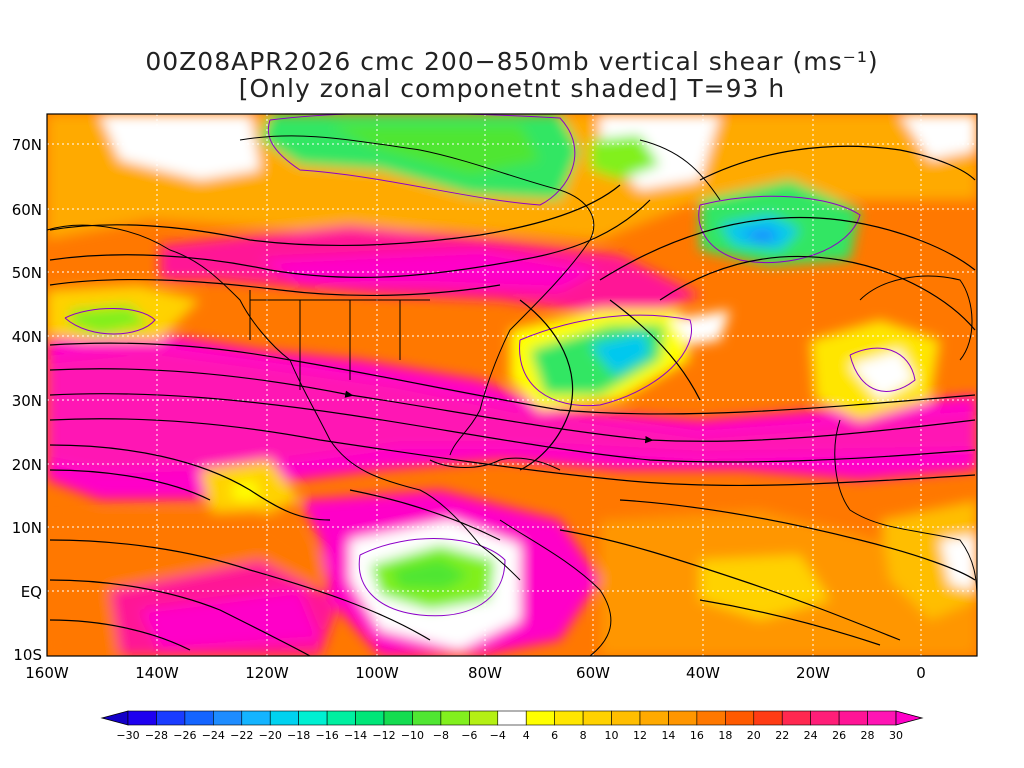 Image resolution: width=1024 pixels, height=768 pixels. What do you see at coordinates (554, 735) in the screenshot?
I see `colorbar-label: 6` at bounding box center [554, 735].